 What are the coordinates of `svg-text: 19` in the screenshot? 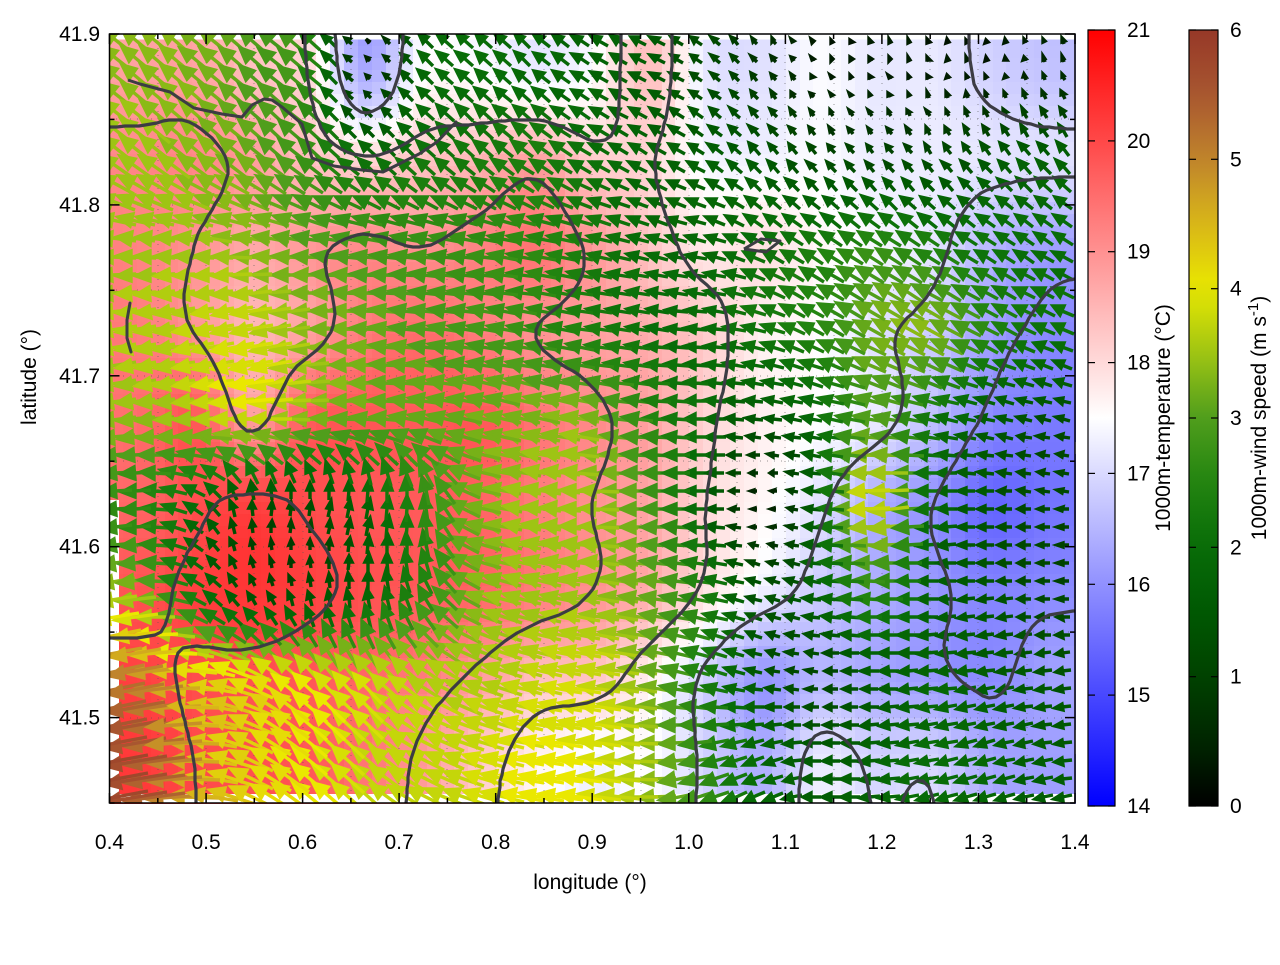 It's located at (1138, 252).